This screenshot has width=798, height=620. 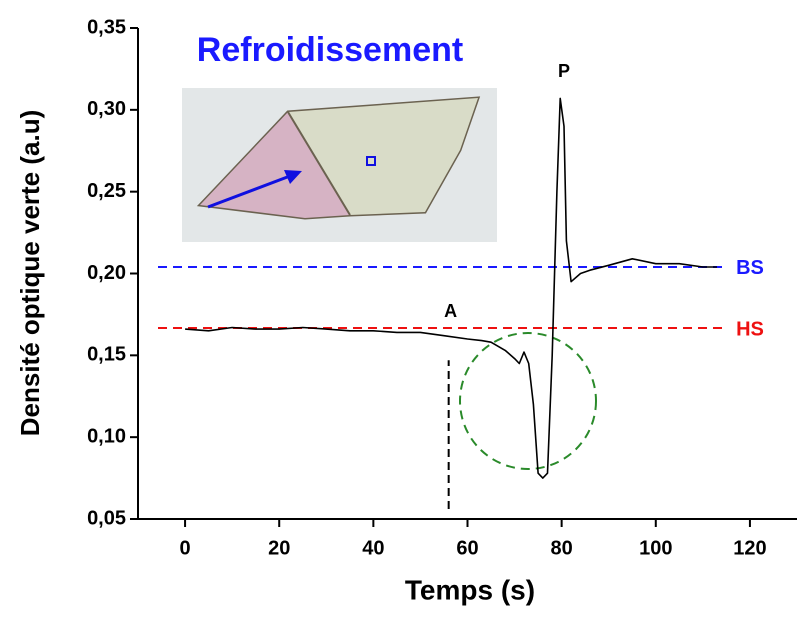 I want to click on x-tick-label: 120, so click(x=749, y=548).